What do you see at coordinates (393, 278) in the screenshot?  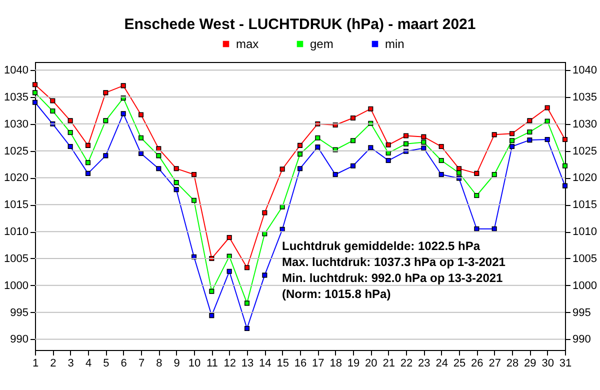 I see `annotation: Min. luchtdruk: 992.0 hPa op 13-3-2021` at bounding box center [393, 278].